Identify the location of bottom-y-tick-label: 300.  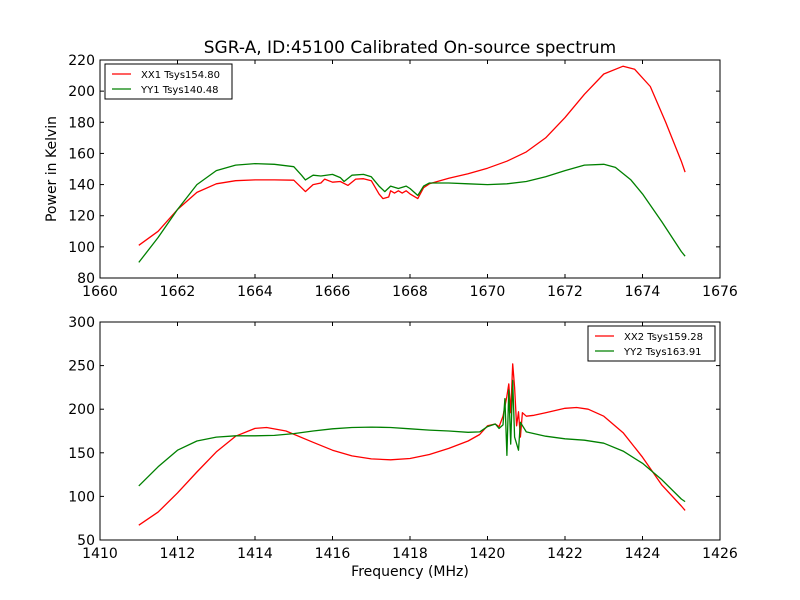
(81, 323).